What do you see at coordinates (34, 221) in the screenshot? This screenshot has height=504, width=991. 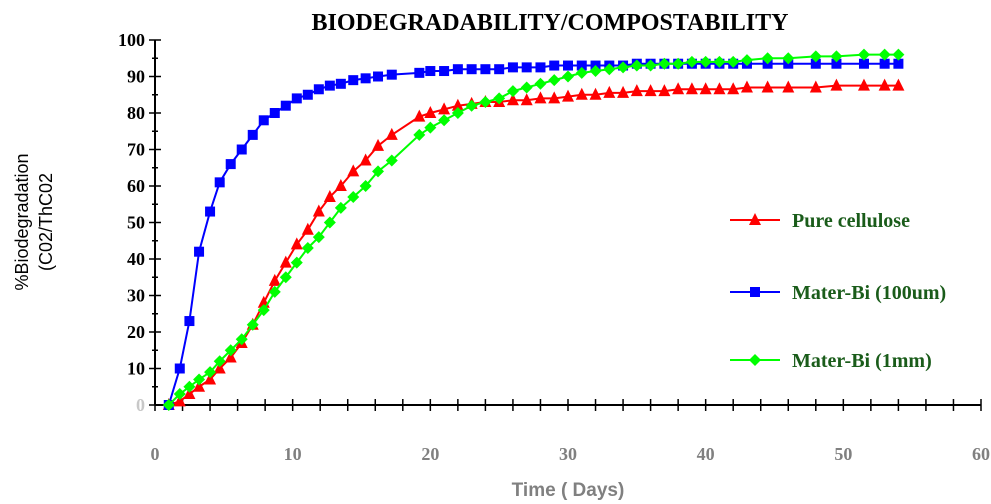 I see `y-axis-label: %Biodegradation (C02/ThC02` at bounding box center [34, 221].